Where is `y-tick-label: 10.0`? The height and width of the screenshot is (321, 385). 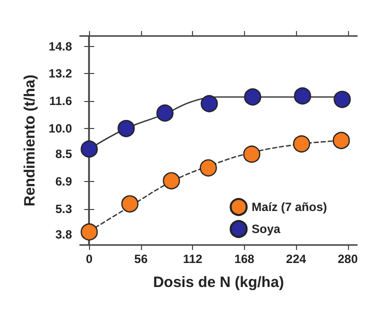
y-tick-label: 10.0 is located at coordinates (60, 129).